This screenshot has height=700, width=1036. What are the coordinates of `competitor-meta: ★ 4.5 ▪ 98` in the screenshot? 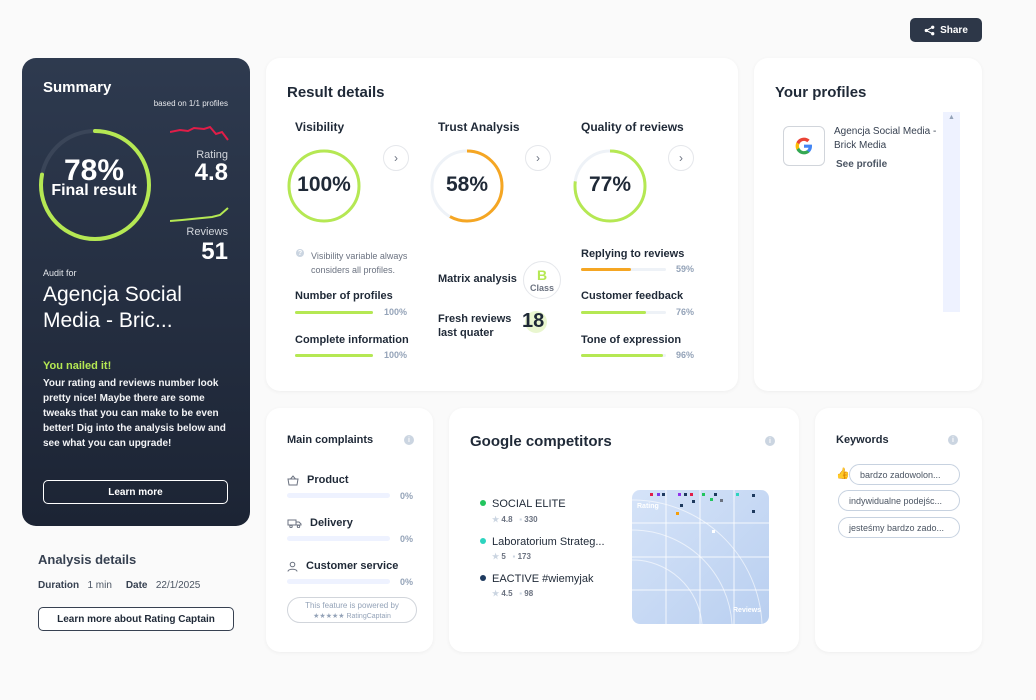 It's located at (512, 593).